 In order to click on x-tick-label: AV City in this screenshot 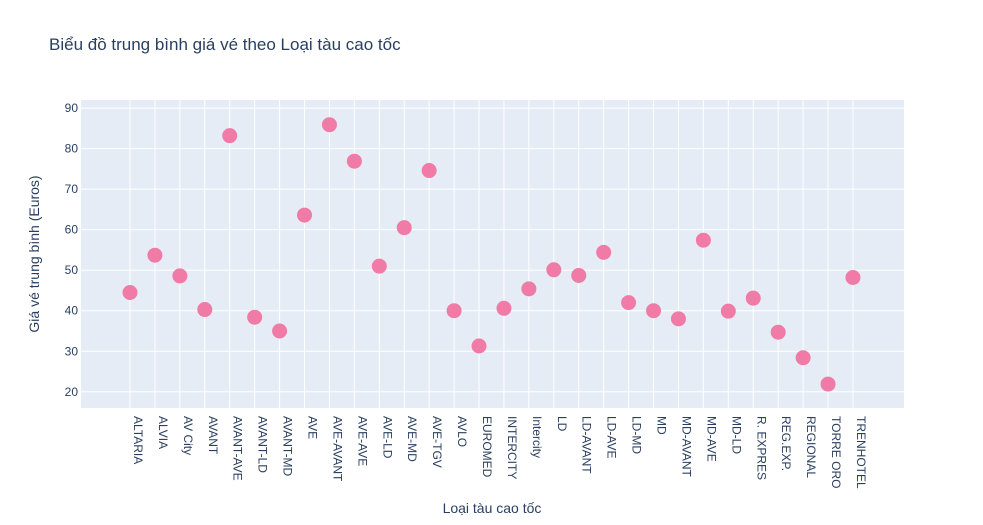, I will do `click(188, 435)`.